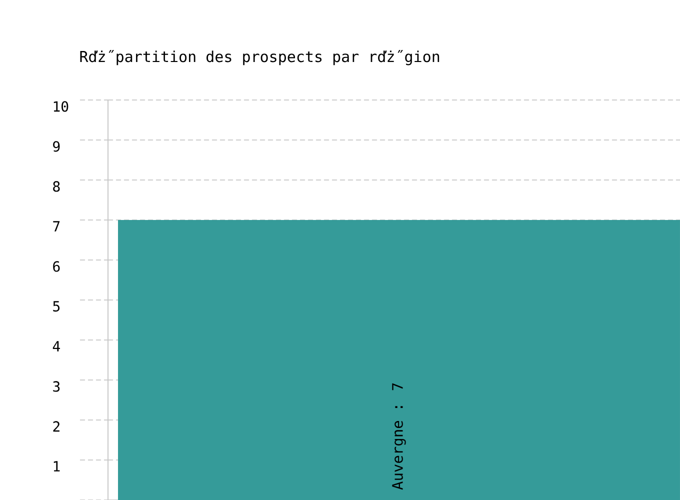 This screenshot has height=500, width=680. I want to click on y-tick-label: 8, so click(56, 186).